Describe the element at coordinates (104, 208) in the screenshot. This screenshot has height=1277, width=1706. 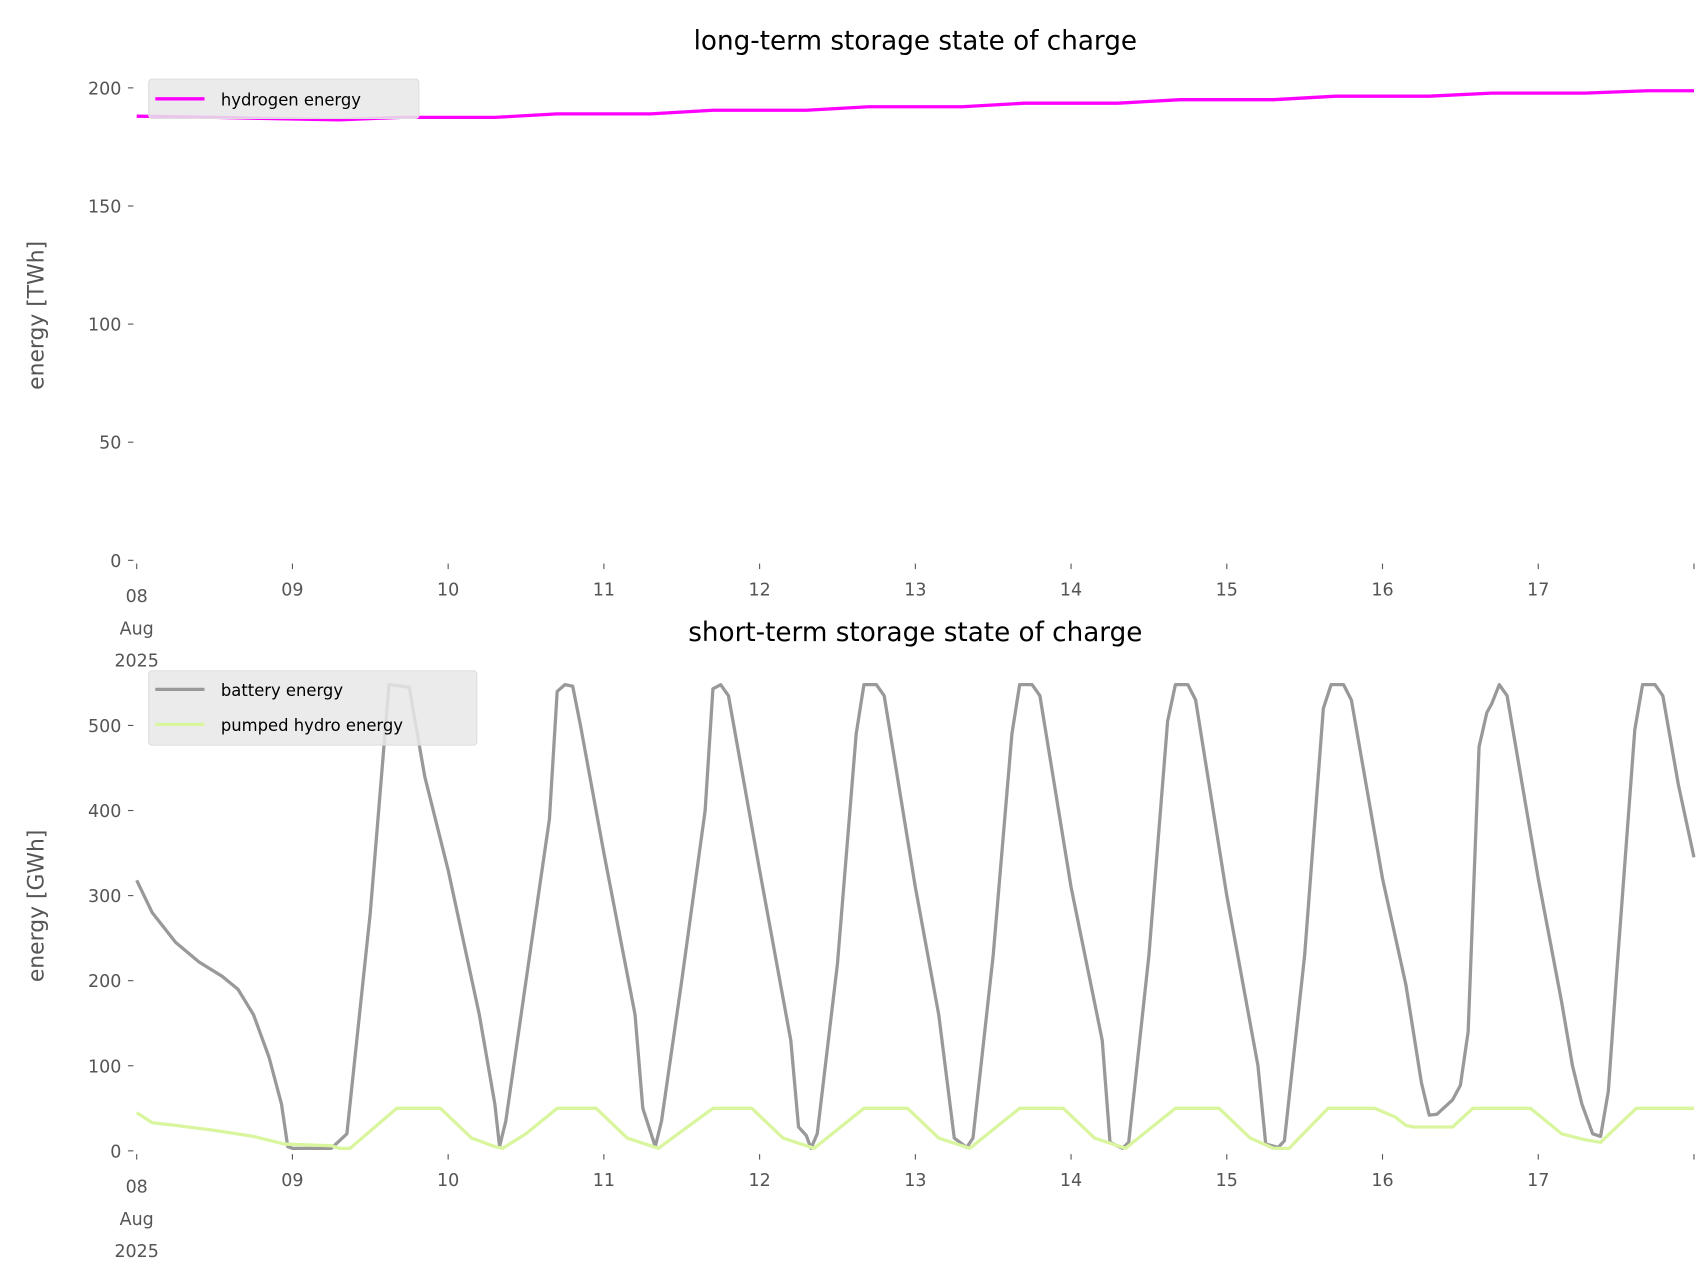
I see `y-tick-label: 150` at that location.